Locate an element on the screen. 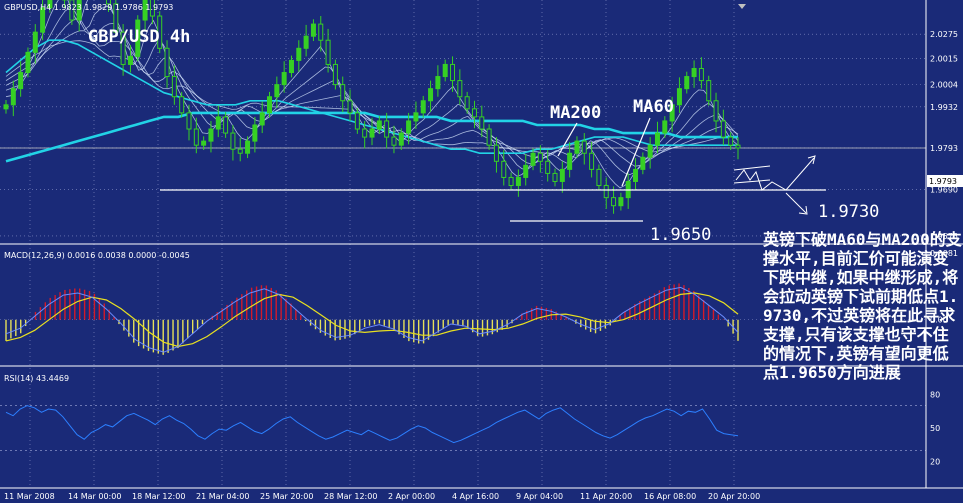  chart-shift-marker-icon is located at coordinates (742, 6).